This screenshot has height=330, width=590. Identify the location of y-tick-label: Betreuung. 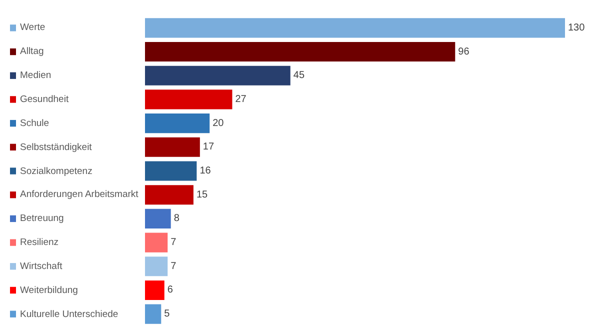
(42, 218).